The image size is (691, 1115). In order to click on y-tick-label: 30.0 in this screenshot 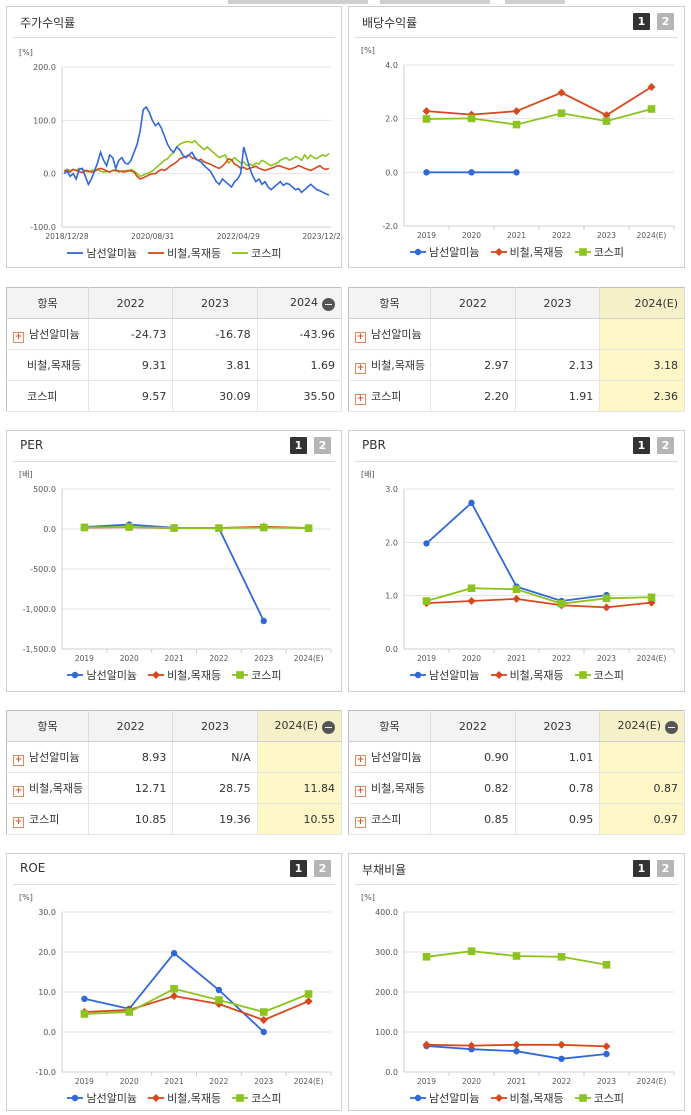, I will do `click(47, 912)`.